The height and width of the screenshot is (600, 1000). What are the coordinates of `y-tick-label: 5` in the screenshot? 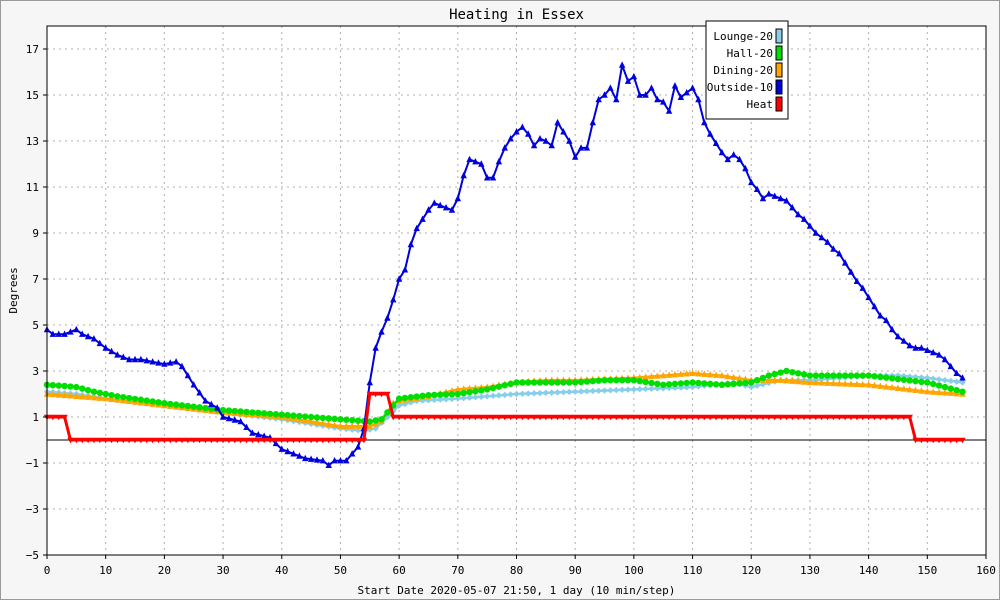 It's located at (35, 325).